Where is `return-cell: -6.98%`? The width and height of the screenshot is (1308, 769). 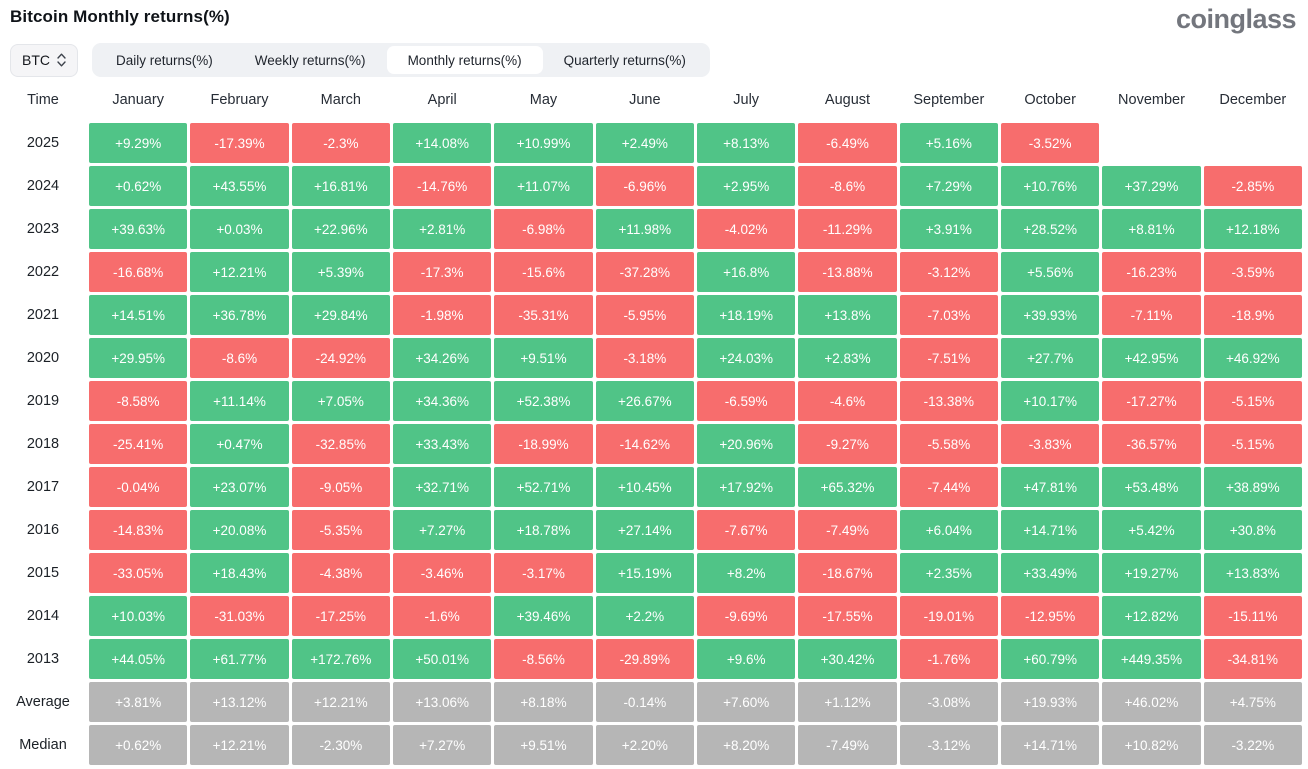 return-cell: -6.98% is located at coordinates (543, 229).